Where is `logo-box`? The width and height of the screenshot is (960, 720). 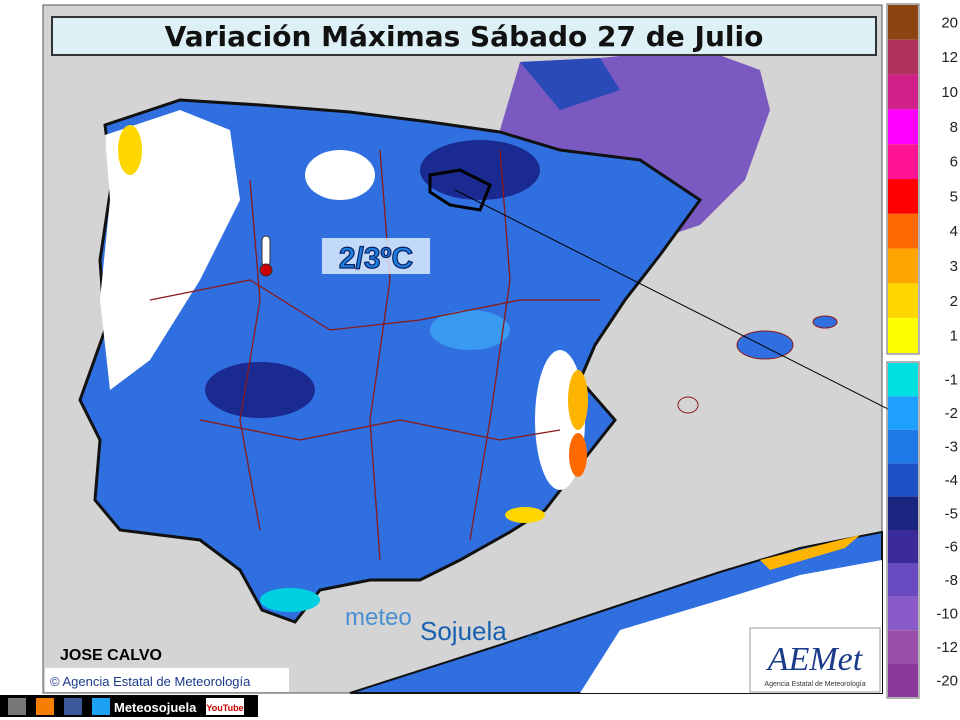
logo-box is located at coordinates (815, 660).